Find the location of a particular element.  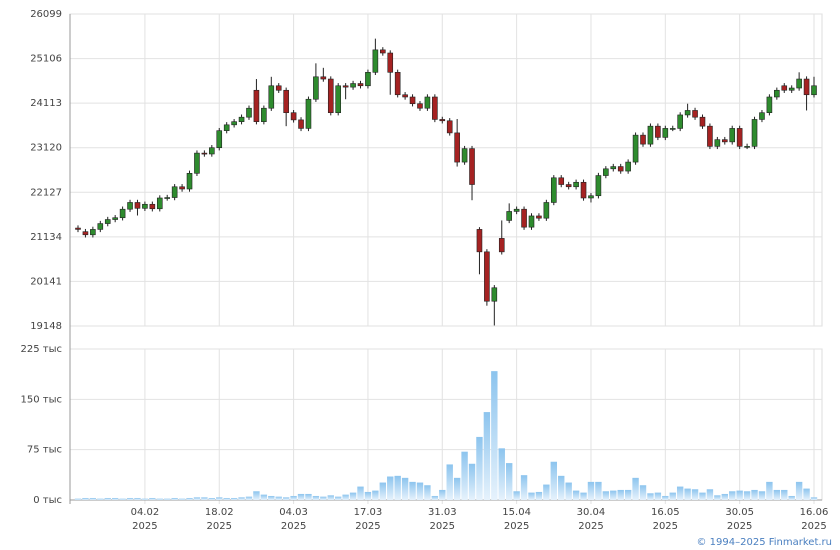

x-tick-label: 15.04 is located at coordinates (516, 512).